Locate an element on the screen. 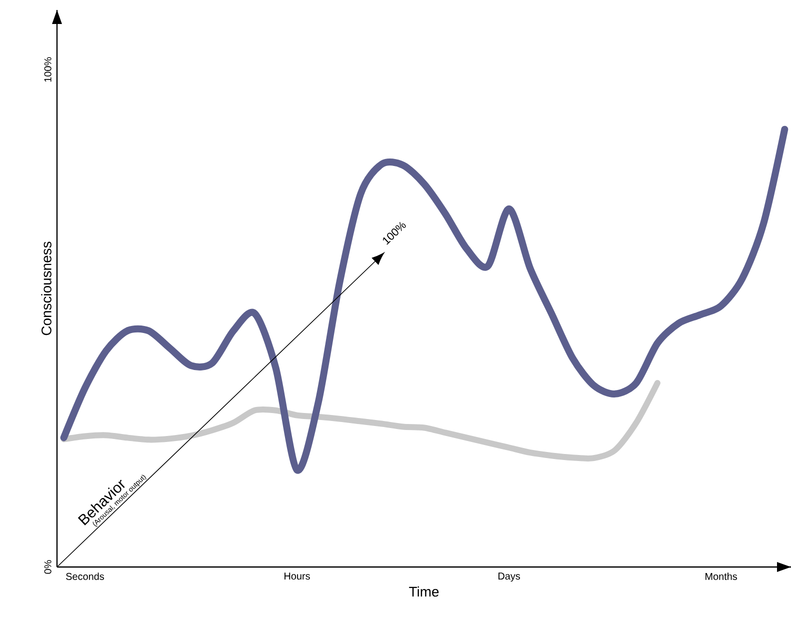  y-axis-title: Consciousness is located at coordinates (46, 289).